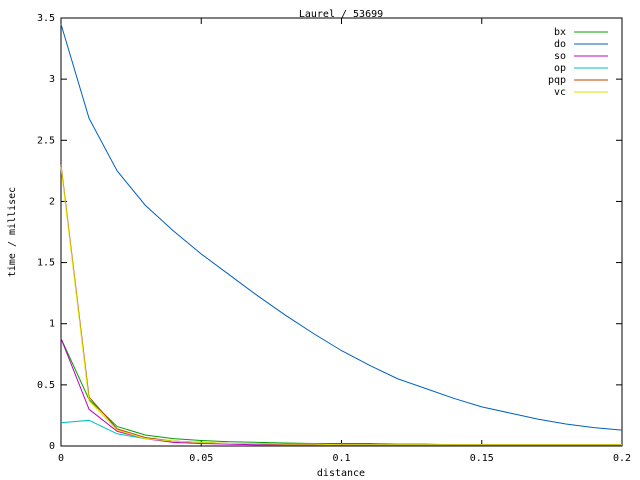 The image size is (640, 480). Describe the element at coordinates (560, 92) in the screenshot. I see `legend-label: vc` at that location.